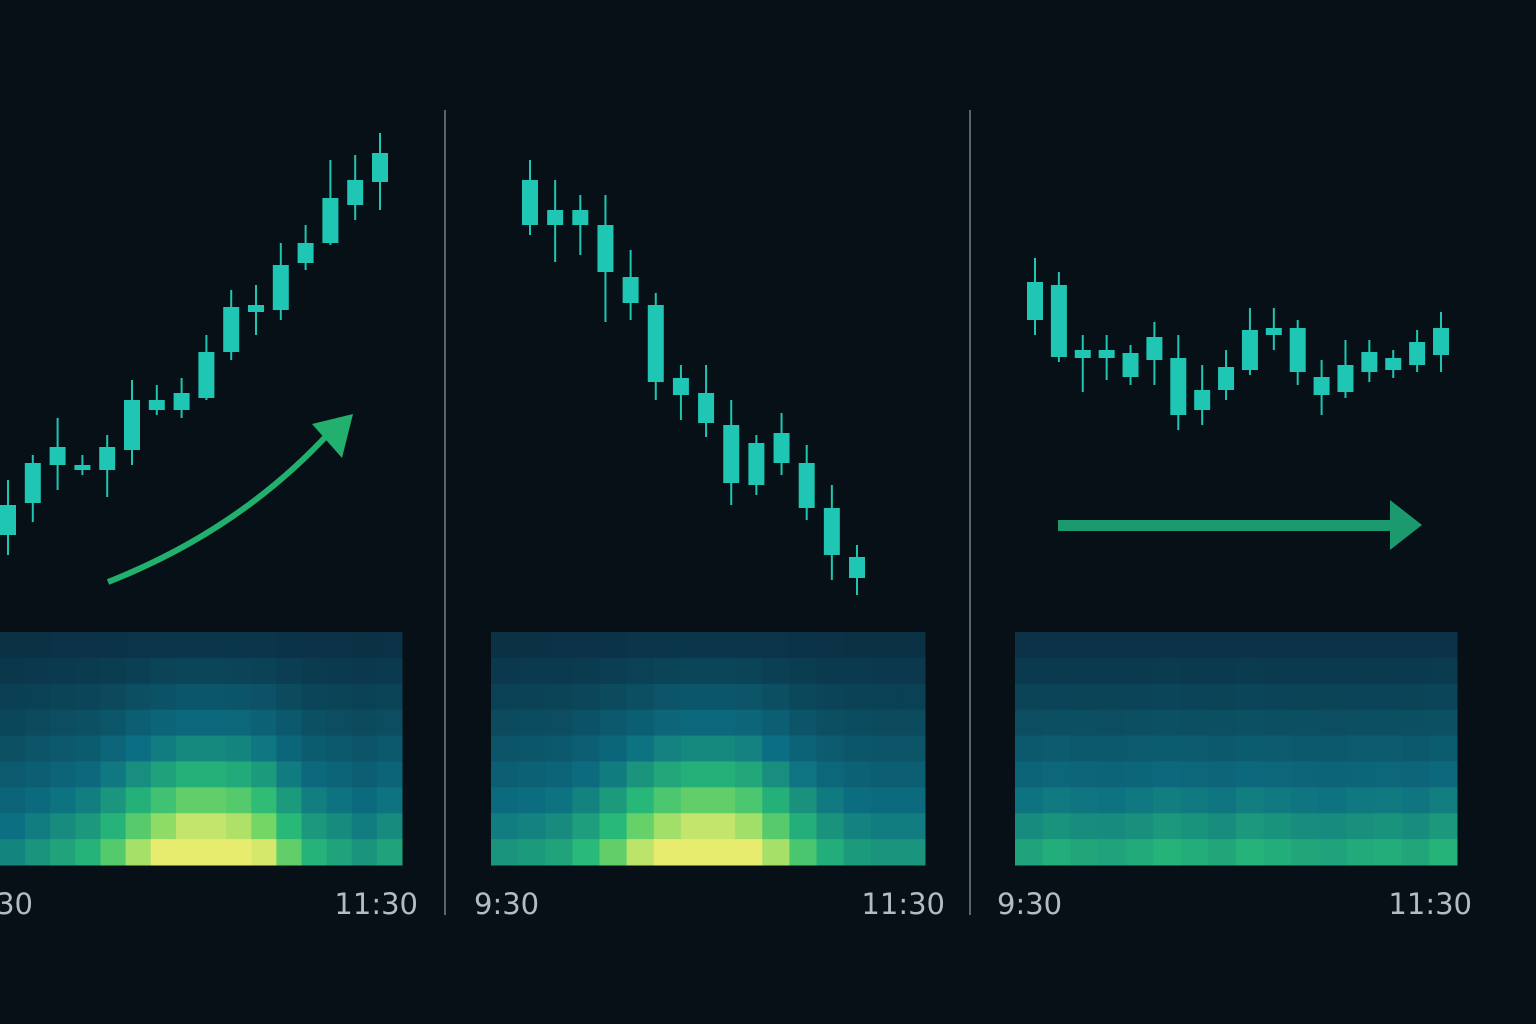  I want to click on x-tick-label: 9:30, so click(16, 904).